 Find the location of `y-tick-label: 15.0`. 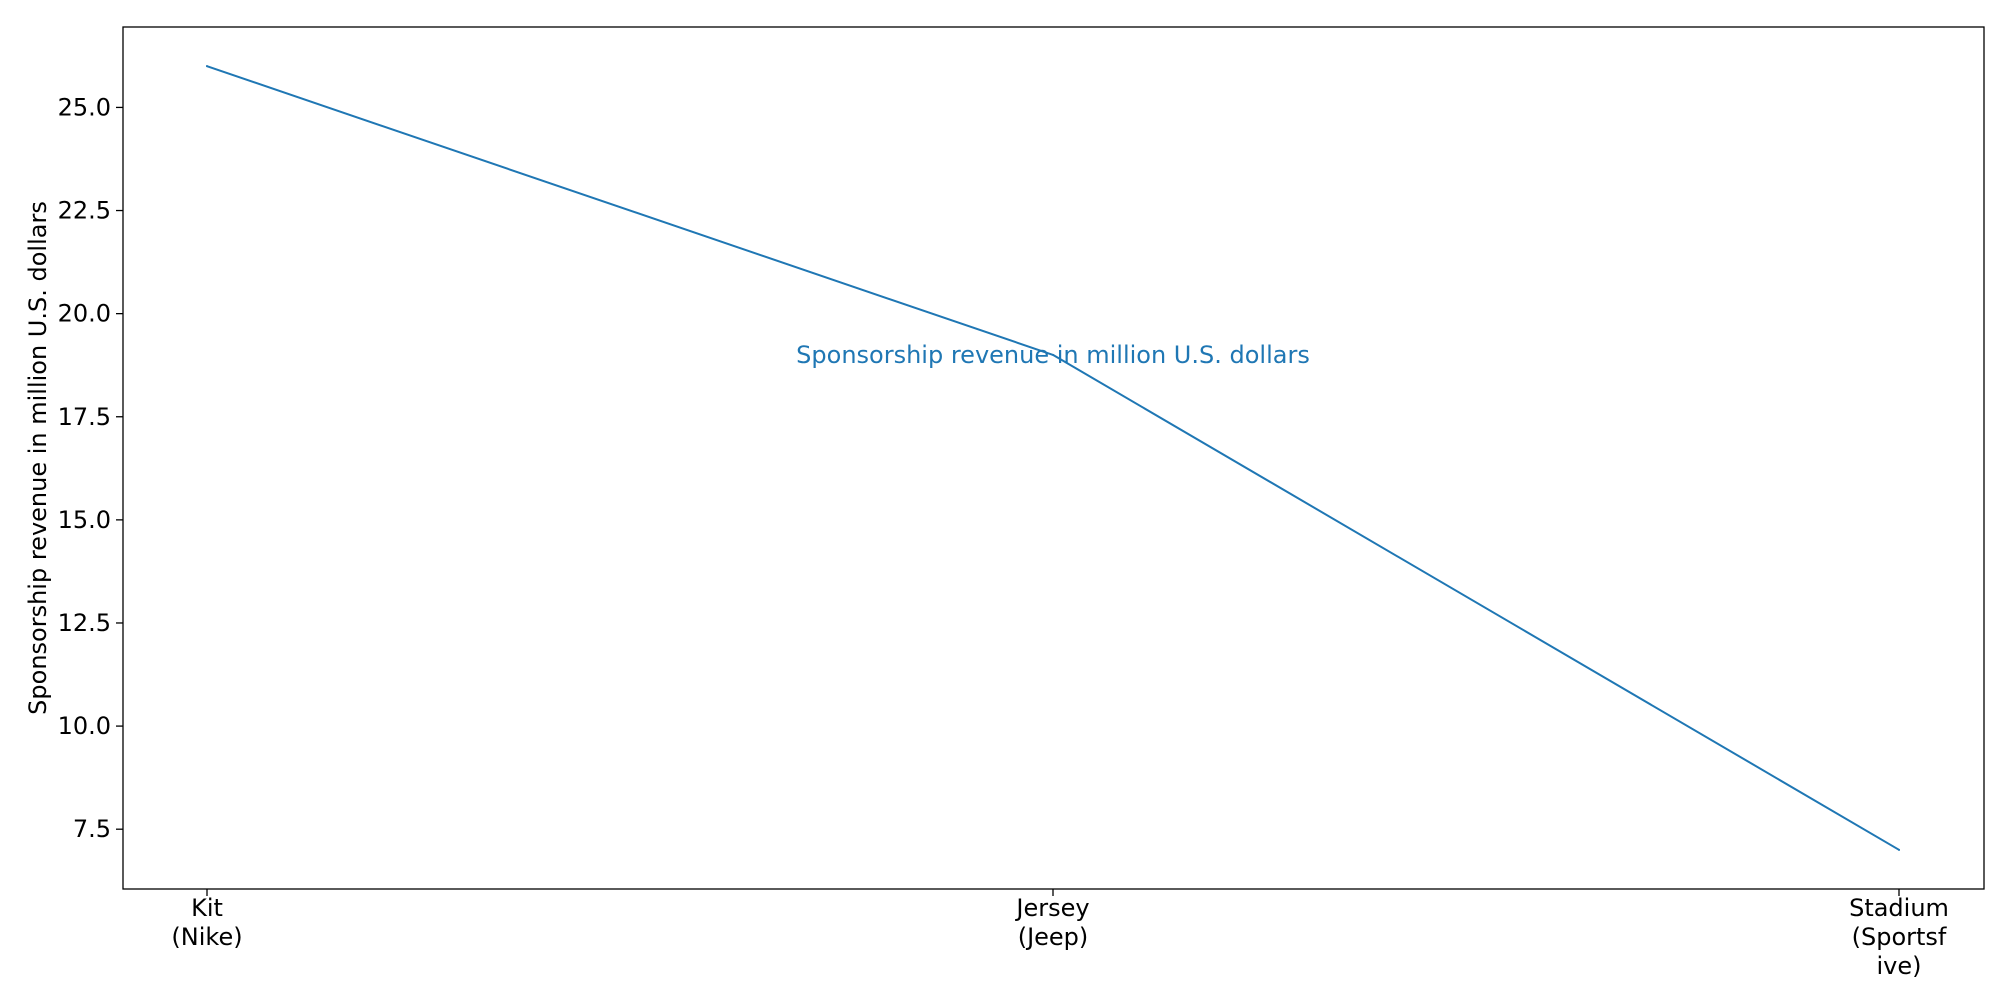

y-tick-label: 15.0 is located at coordinates (84, 520).